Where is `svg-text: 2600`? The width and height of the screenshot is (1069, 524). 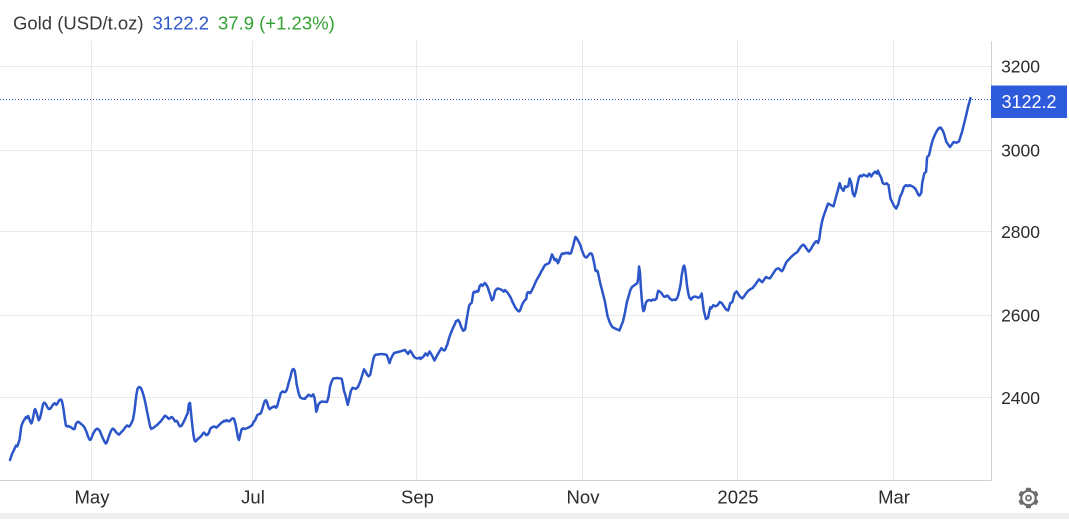 svg-text: 2600 is located at coordinates (1020, 315).